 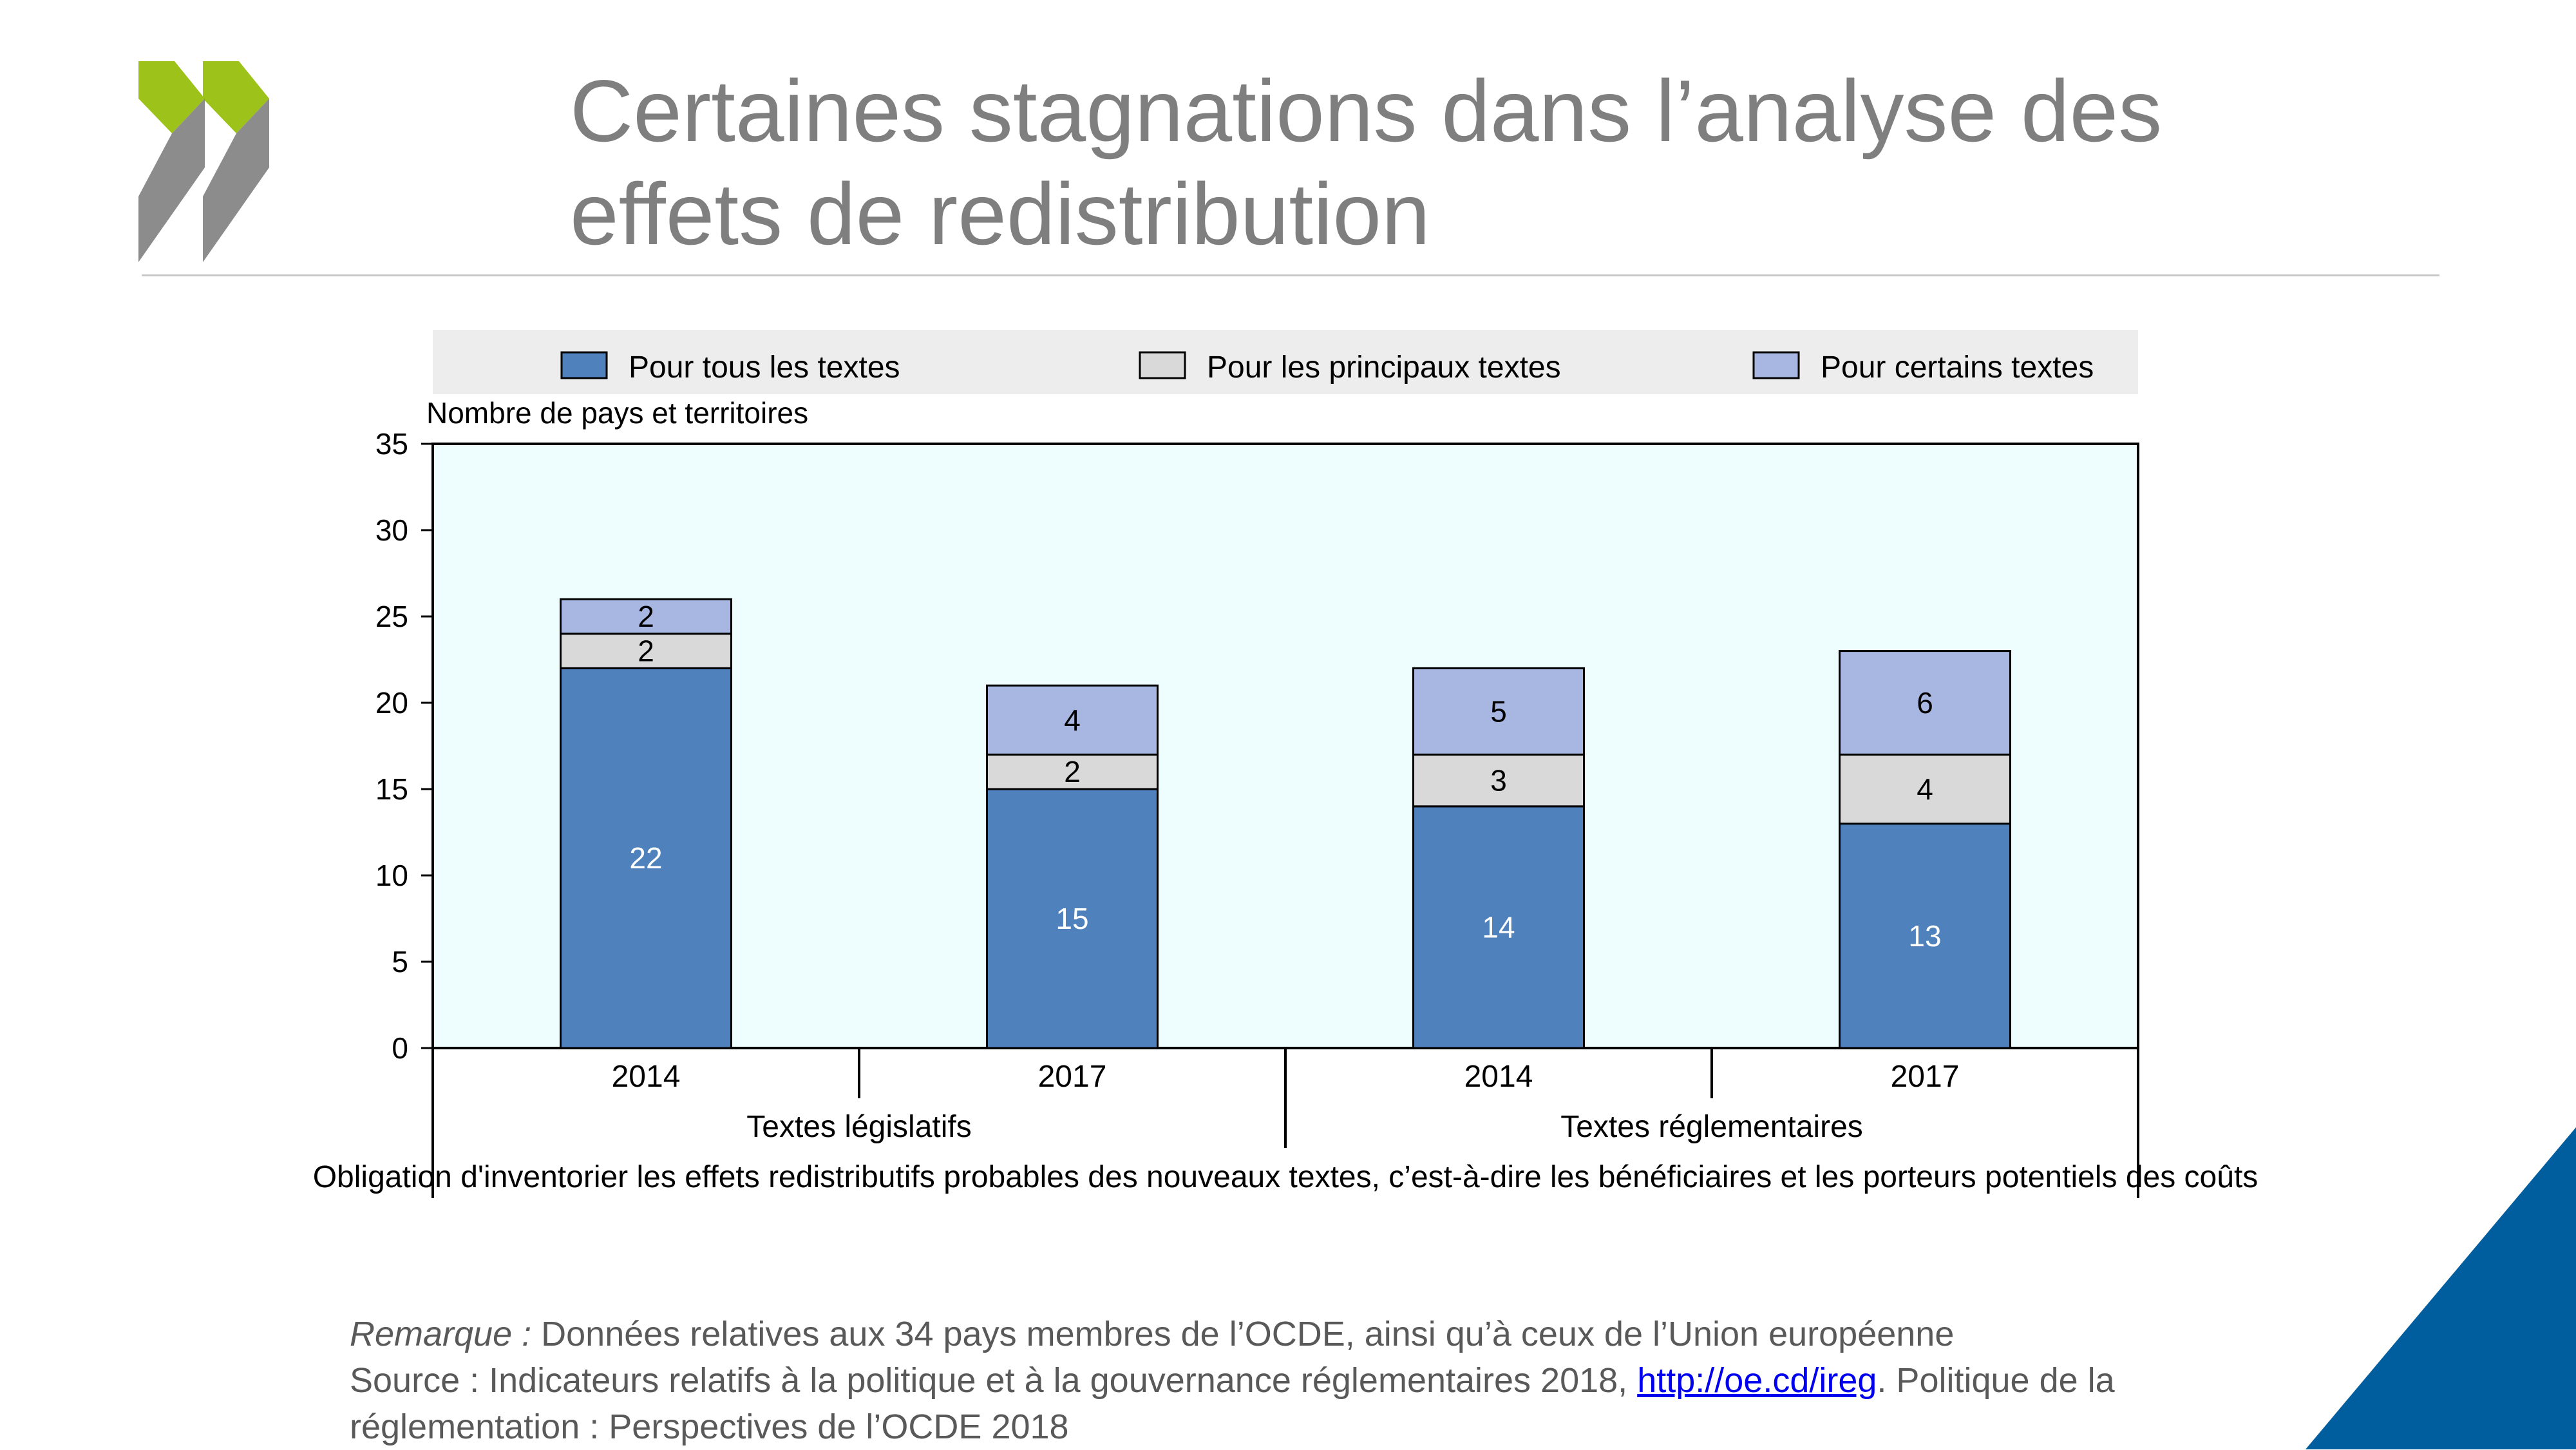 What do you see at coordinates (1384, 368) in the screenshot?
I see `legend-label: Pour les principaux textes` at bounding box center [1384, 368].